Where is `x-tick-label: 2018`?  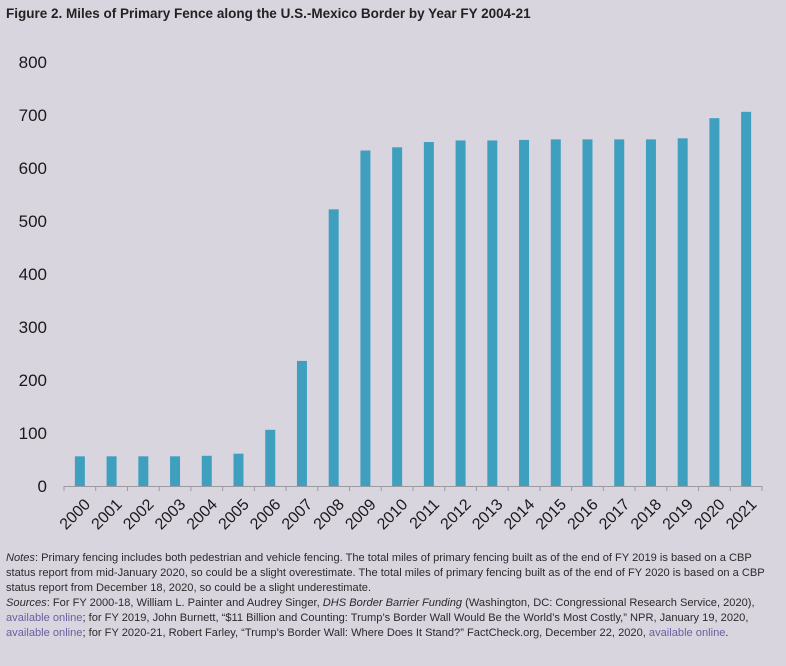 x-tick-label: 2018 is located at coordinates (646, 514).